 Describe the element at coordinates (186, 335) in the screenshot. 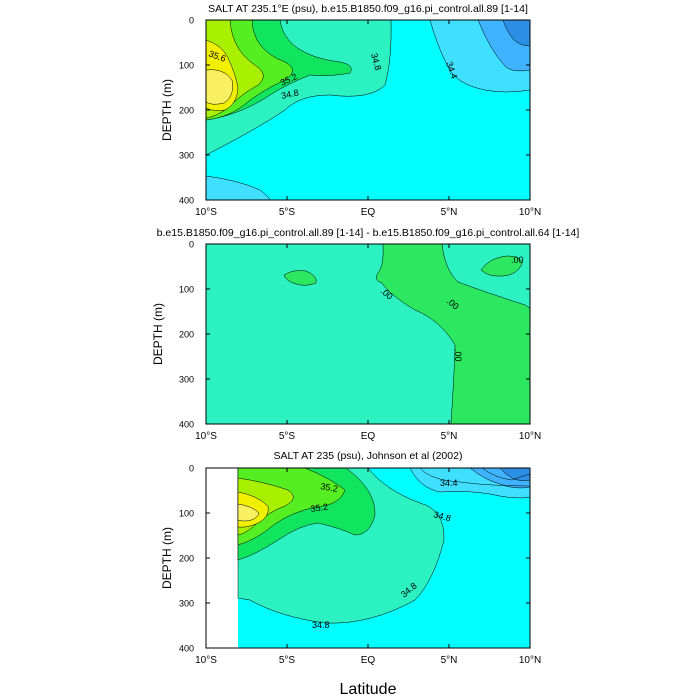

I see `panel-2-y-tick-label-2: 200` at that location.